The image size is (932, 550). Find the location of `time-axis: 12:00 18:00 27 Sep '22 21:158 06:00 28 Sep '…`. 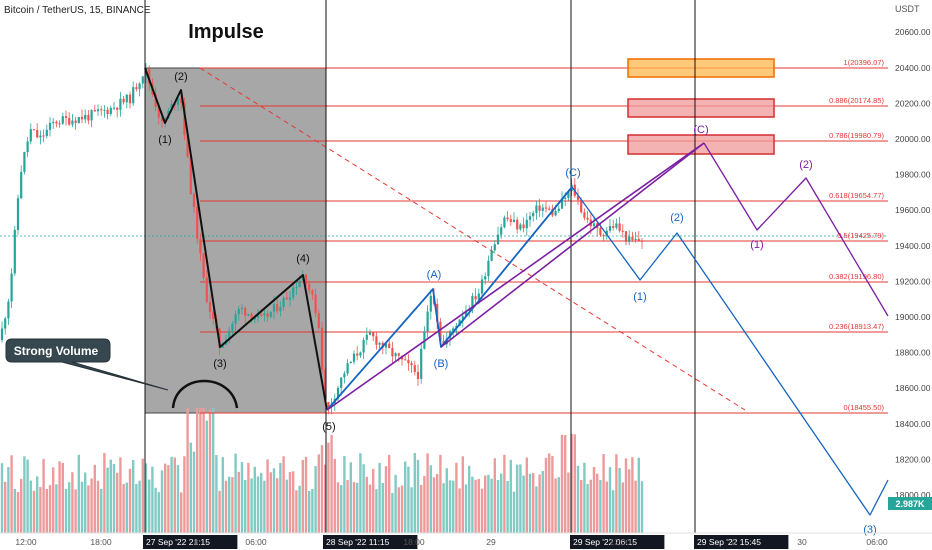

time-axis: 12:00 18:00 27 Sep '22 21:158 06:00 28 Sep '… is located at coordinates (466, 540).